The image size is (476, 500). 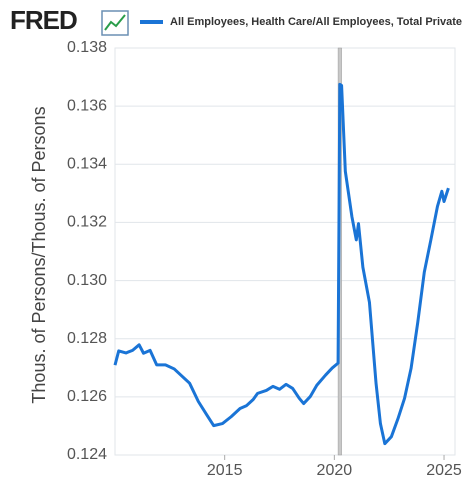 I want to click on y-tick-label: 0.136, so click(x=87, y=105).